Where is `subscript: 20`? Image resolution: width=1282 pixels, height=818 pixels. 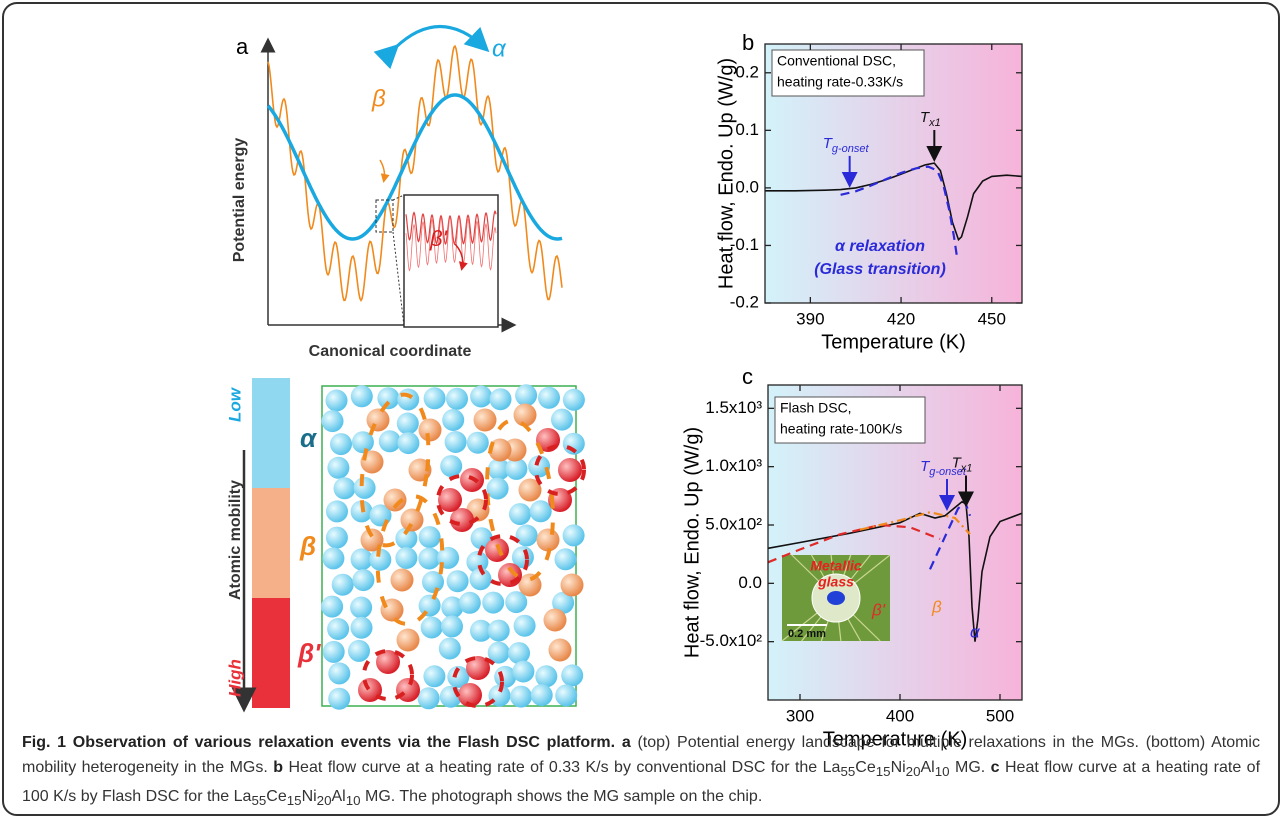
subscript: 20 is located at coordinates (324, 801).